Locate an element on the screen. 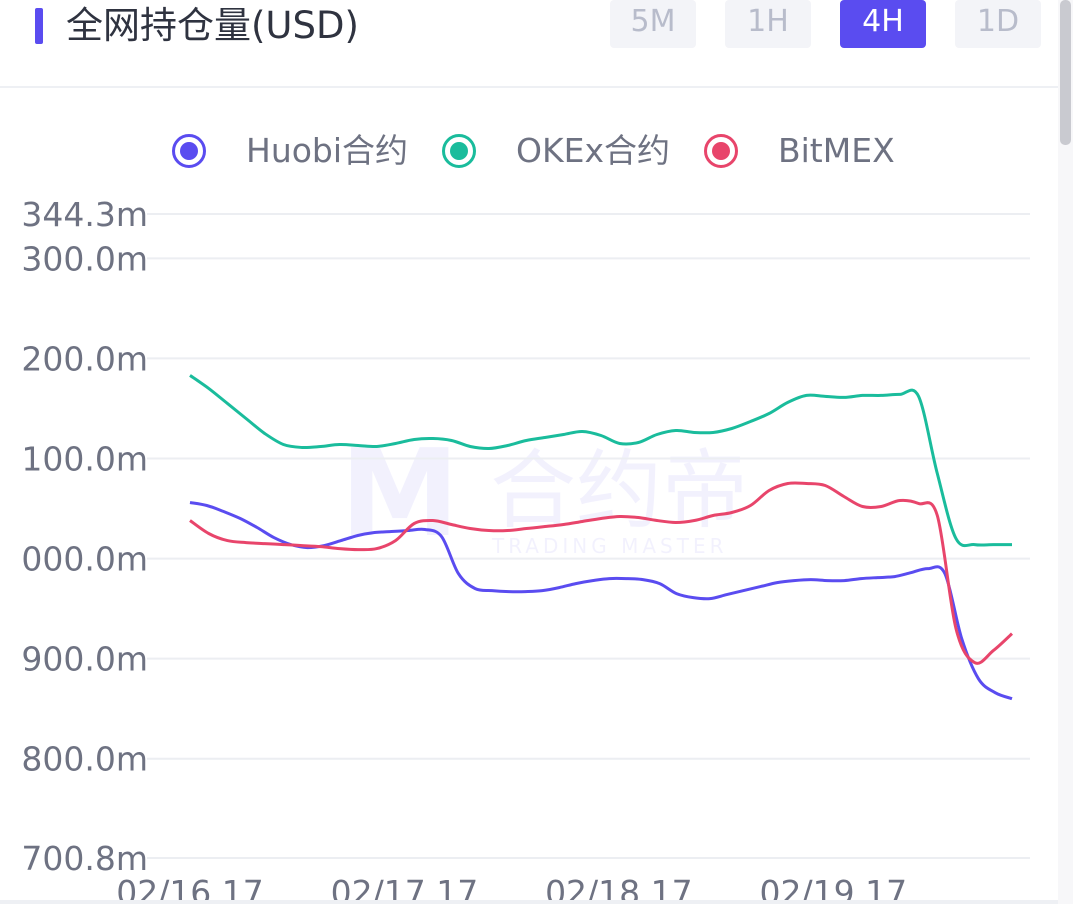 This screenshot has height=904, width=1073. y-tick-label: 900.0m is located at coordinates (84, 659).